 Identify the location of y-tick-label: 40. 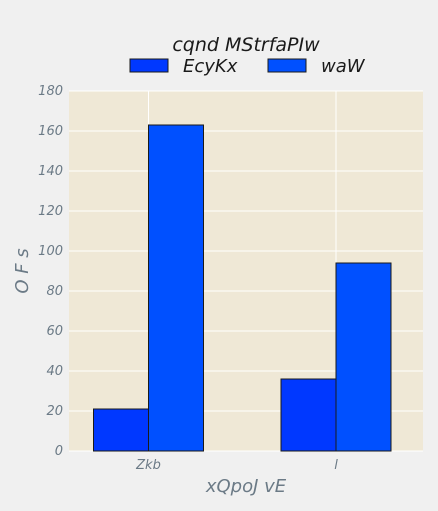
(54, 371).